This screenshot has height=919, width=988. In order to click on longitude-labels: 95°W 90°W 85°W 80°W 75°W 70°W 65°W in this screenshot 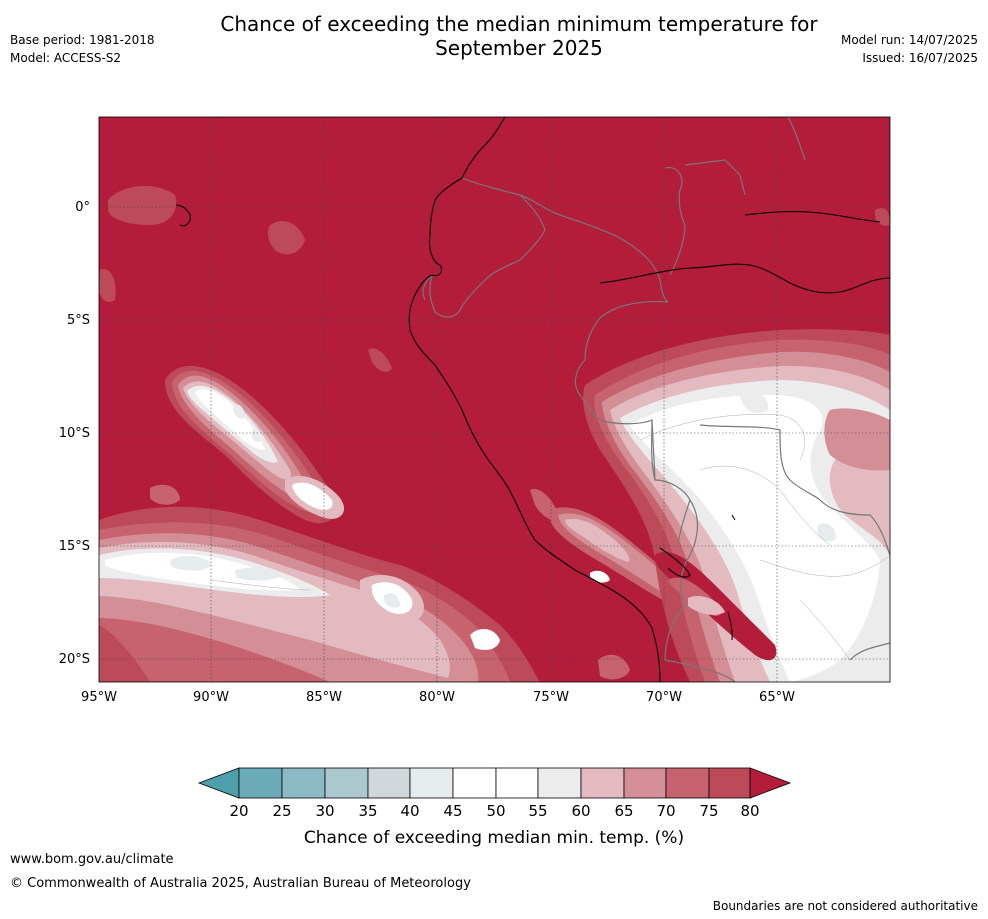, I will do `click(438, 697)`.